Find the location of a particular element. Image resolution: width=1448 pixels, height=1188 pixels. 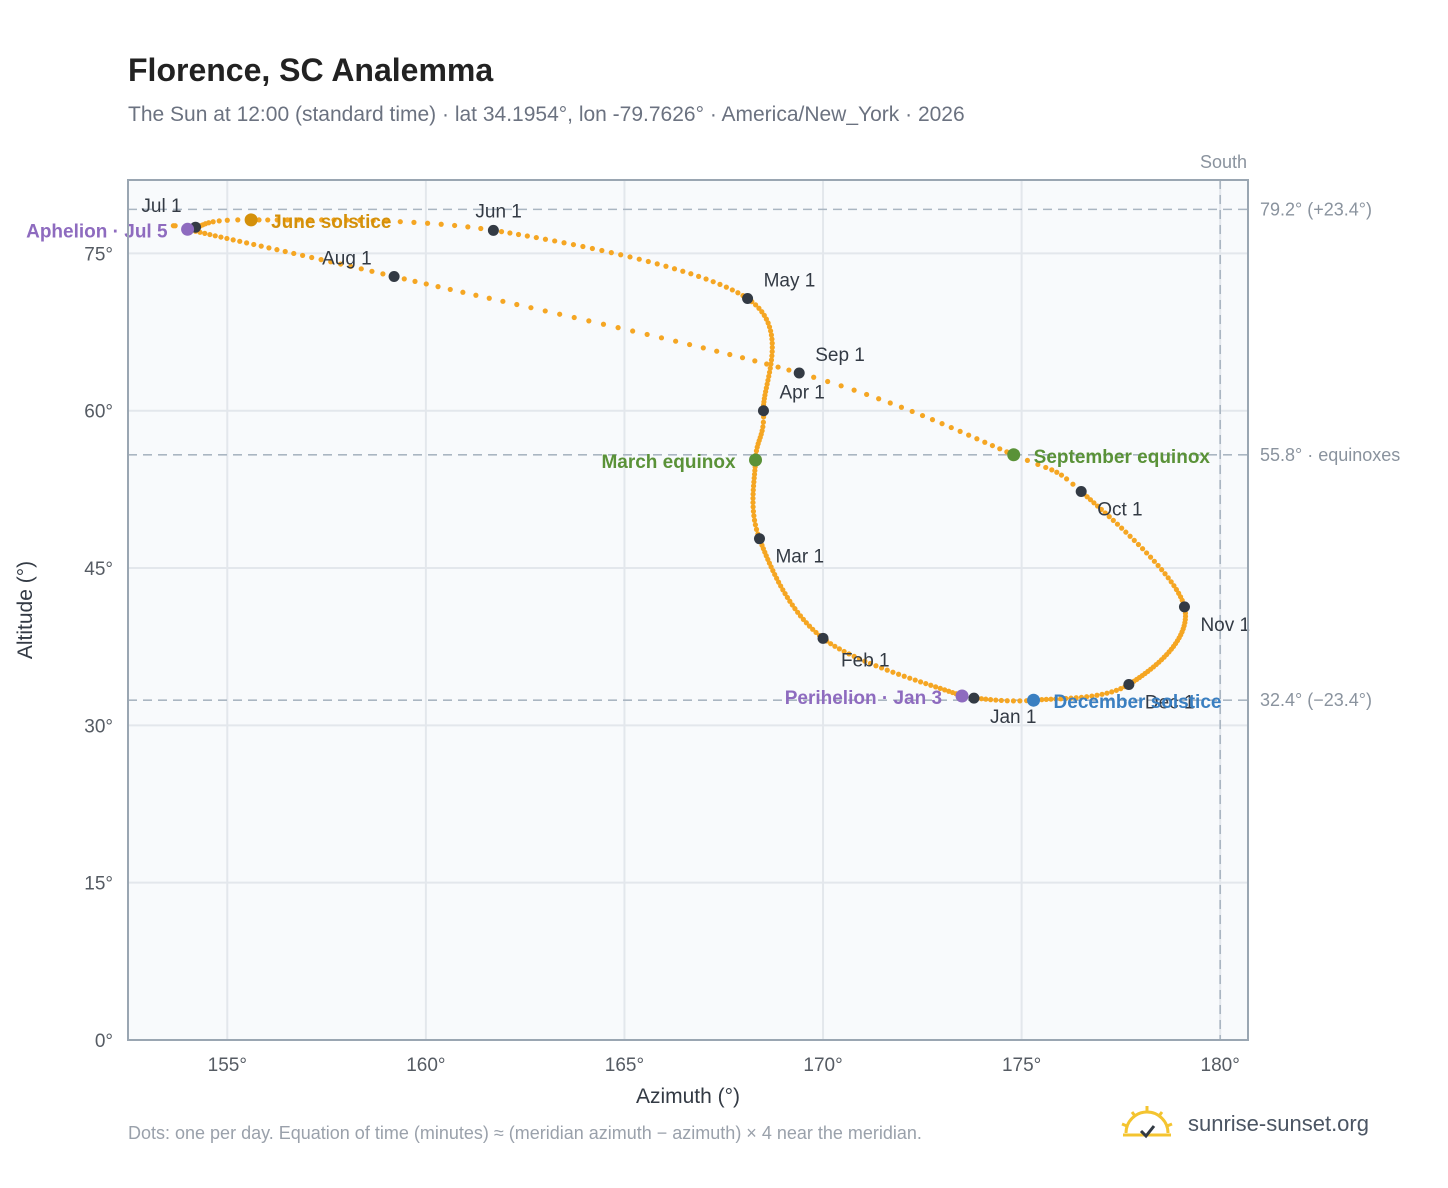

month-label: Apr 1 is located at coordinates (801, 393).